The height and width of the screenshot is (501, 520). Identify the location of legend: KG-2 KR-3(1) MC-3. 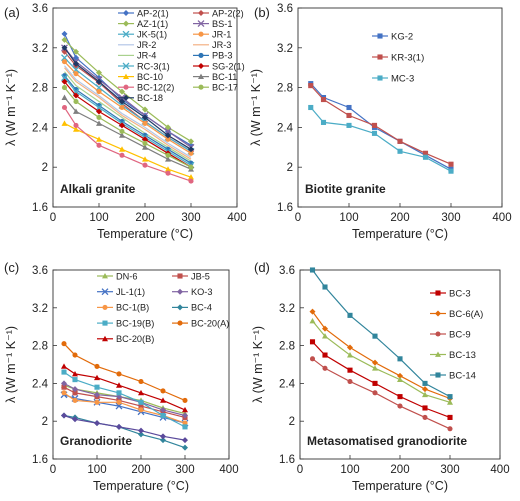
(398, 57).